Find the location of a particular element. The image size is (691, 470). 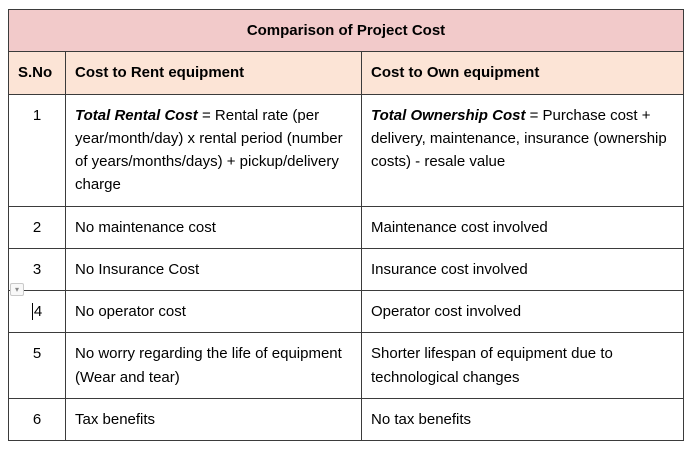

sno-cell: 1 is located at coordinates (37, 150).